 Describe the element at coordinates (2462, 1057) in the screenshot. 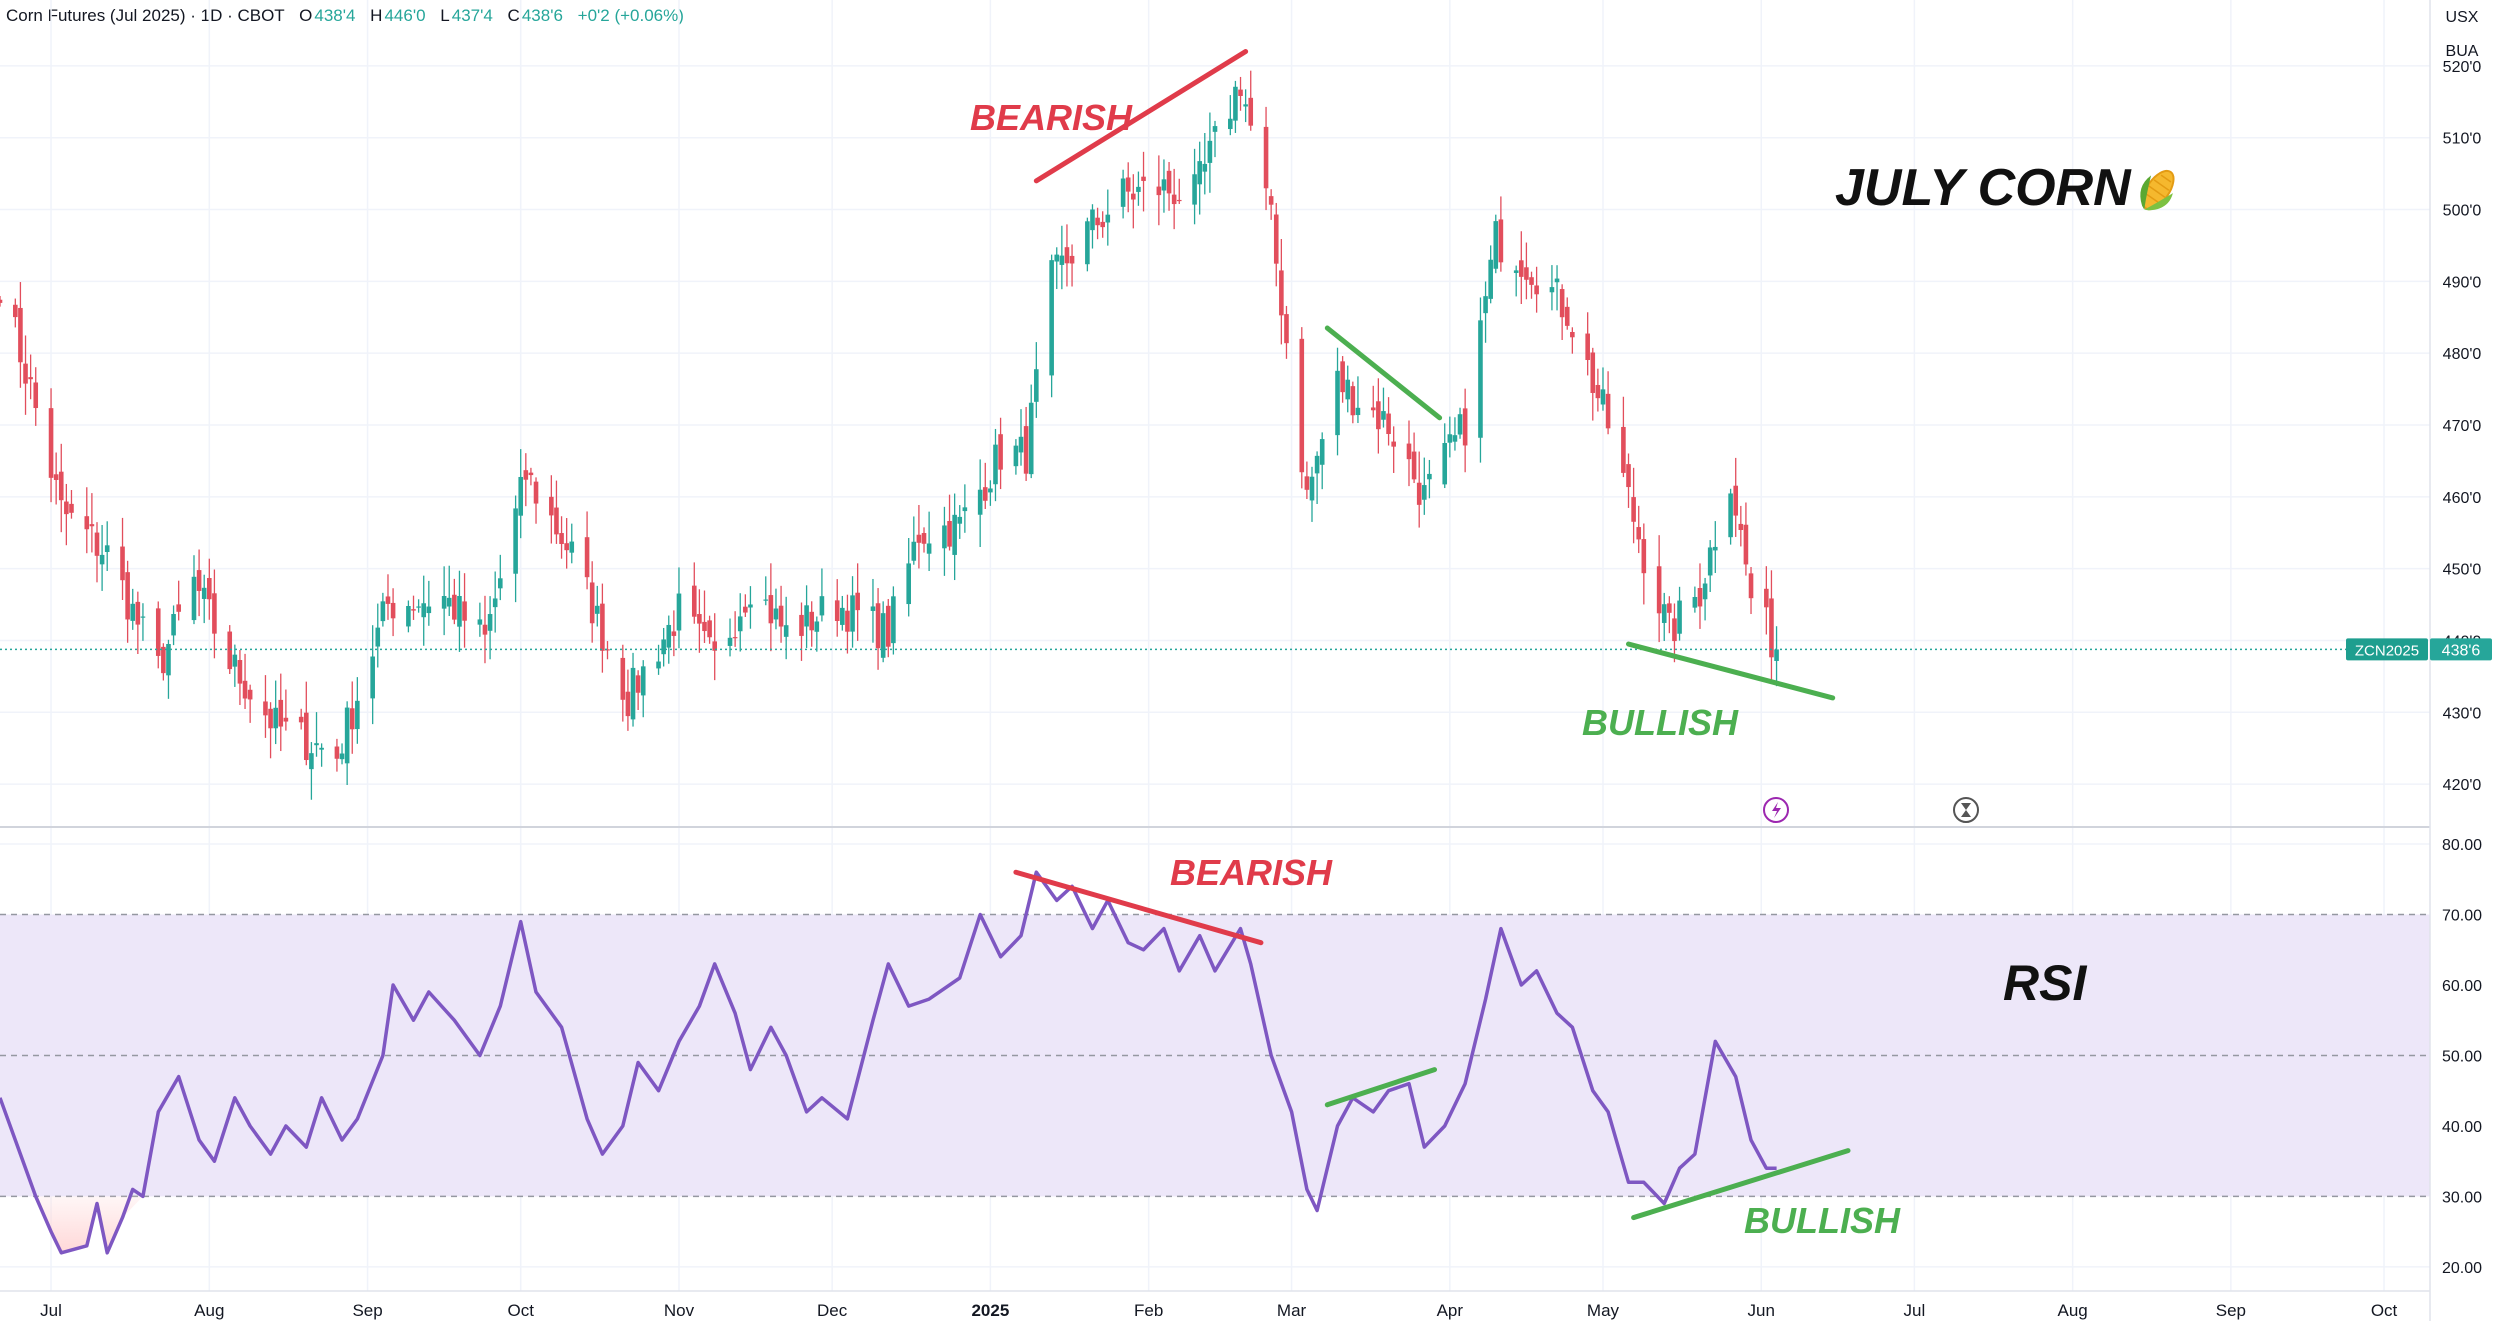

I see `rsi-axis: 20.00 30.00 40.00 50.00 60.00 70.00 80.00` at that location.